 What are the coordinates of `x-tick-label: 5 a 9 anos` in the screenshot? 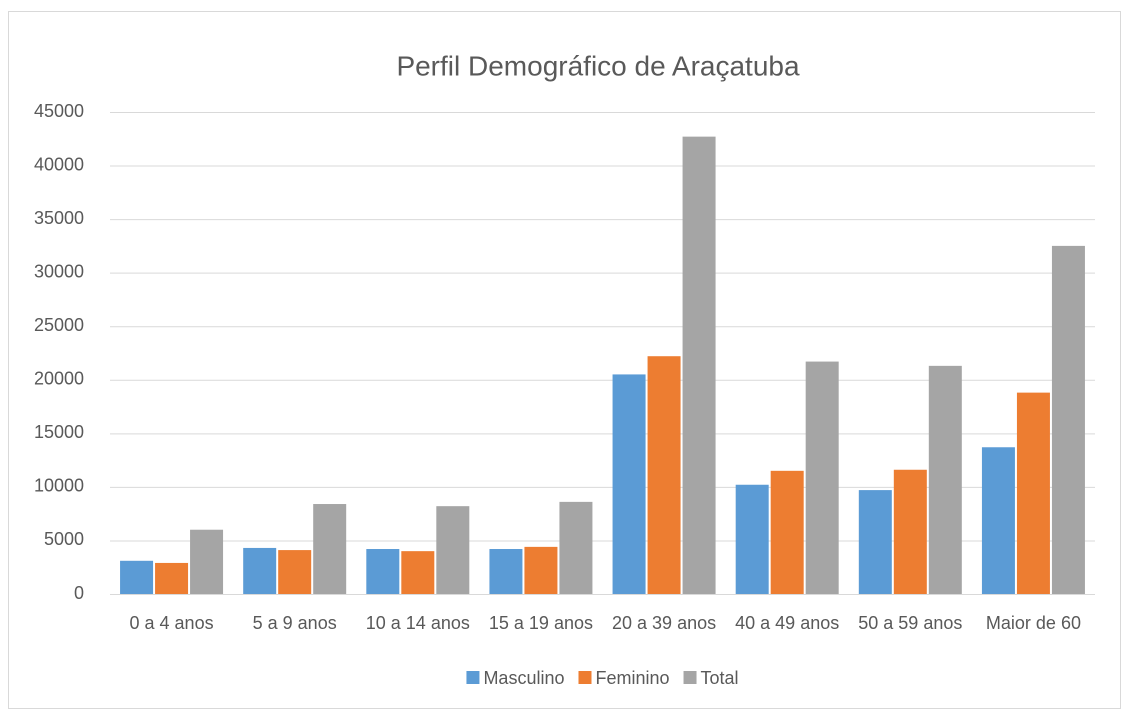 It's located at (295, 623).